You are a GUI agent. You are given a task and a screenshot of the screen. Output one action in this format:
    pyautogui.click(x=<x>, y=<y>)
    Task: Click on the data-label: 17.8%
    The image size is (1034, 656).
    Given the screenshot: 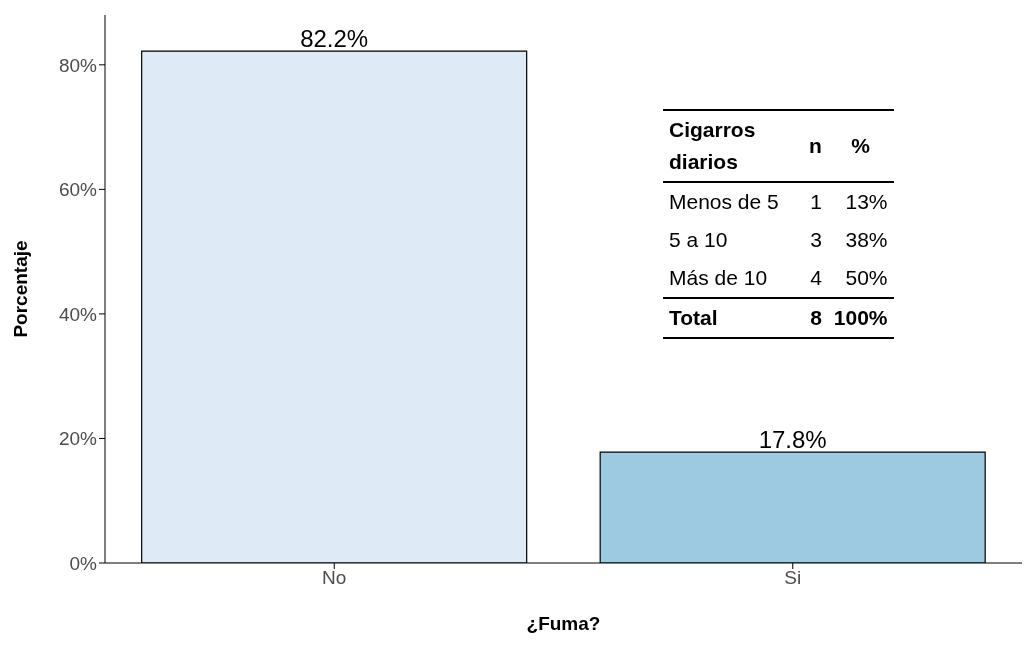 What is the action you would take?
    pyautogui.click(x=792, y=440)
    